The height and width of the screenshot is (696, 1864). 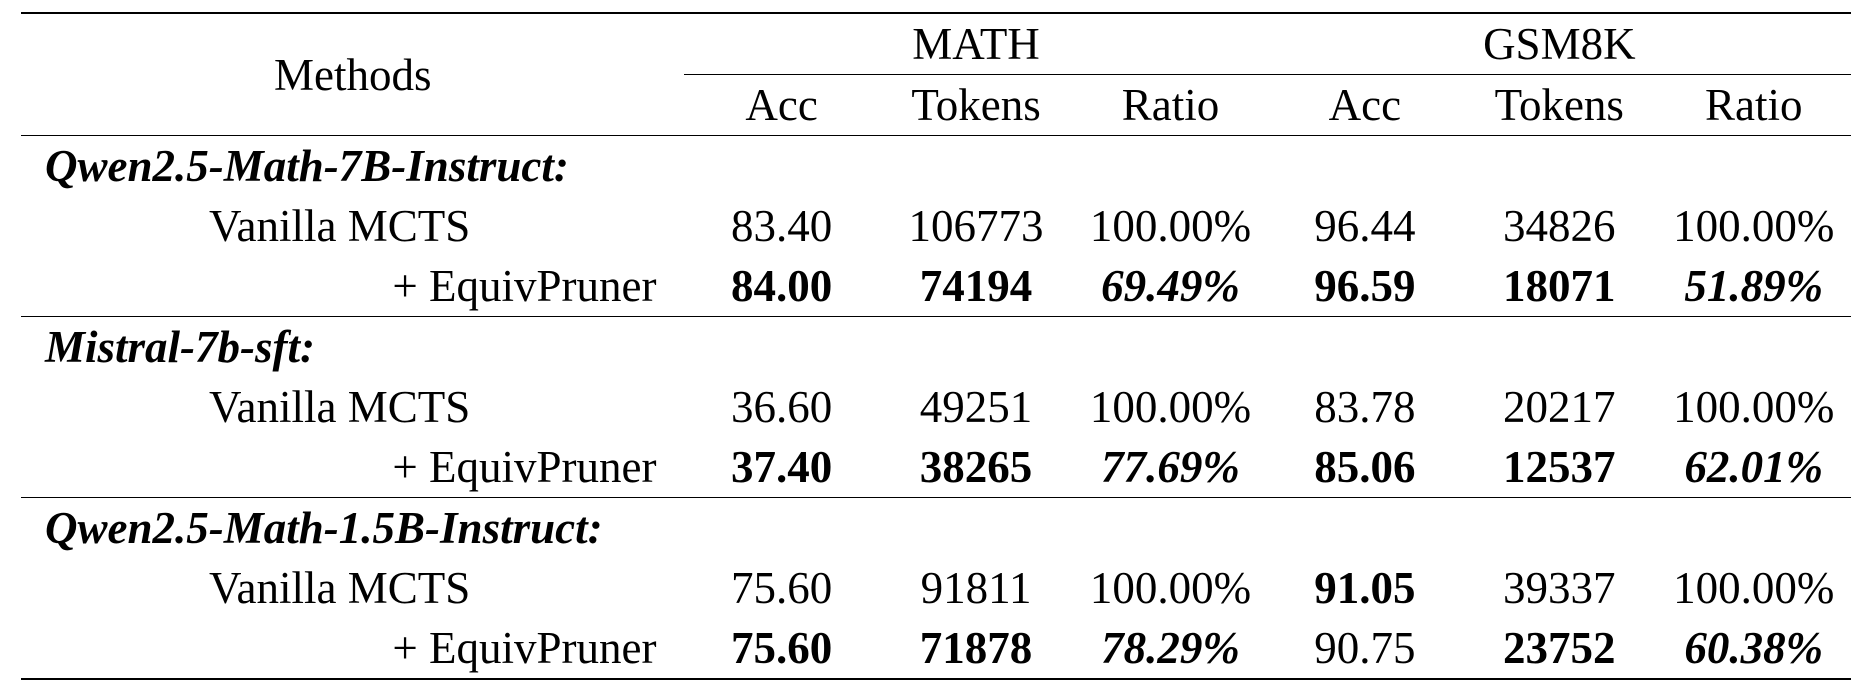 I want to click on section-title: Qwen2.5-Math-1.5B-Instruct:, so click(x=936, y=527).